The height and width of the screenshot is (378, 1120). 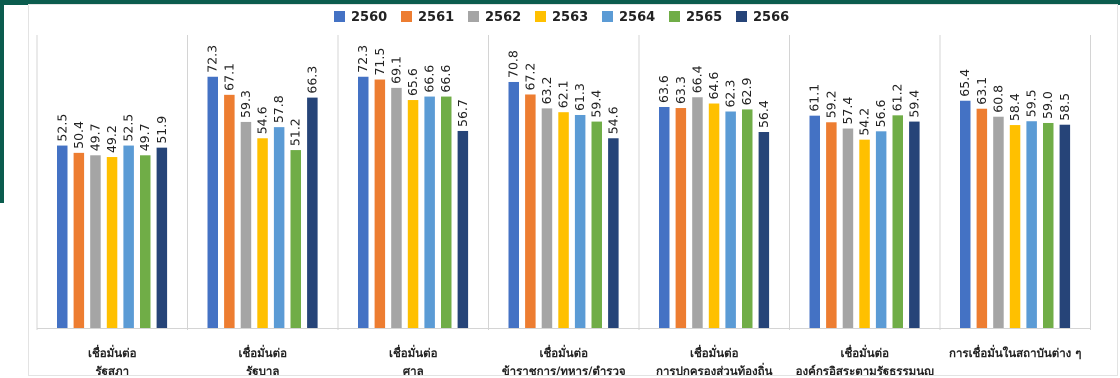 I want to click on data-label: 58.5, so click(x=1064, y=107).